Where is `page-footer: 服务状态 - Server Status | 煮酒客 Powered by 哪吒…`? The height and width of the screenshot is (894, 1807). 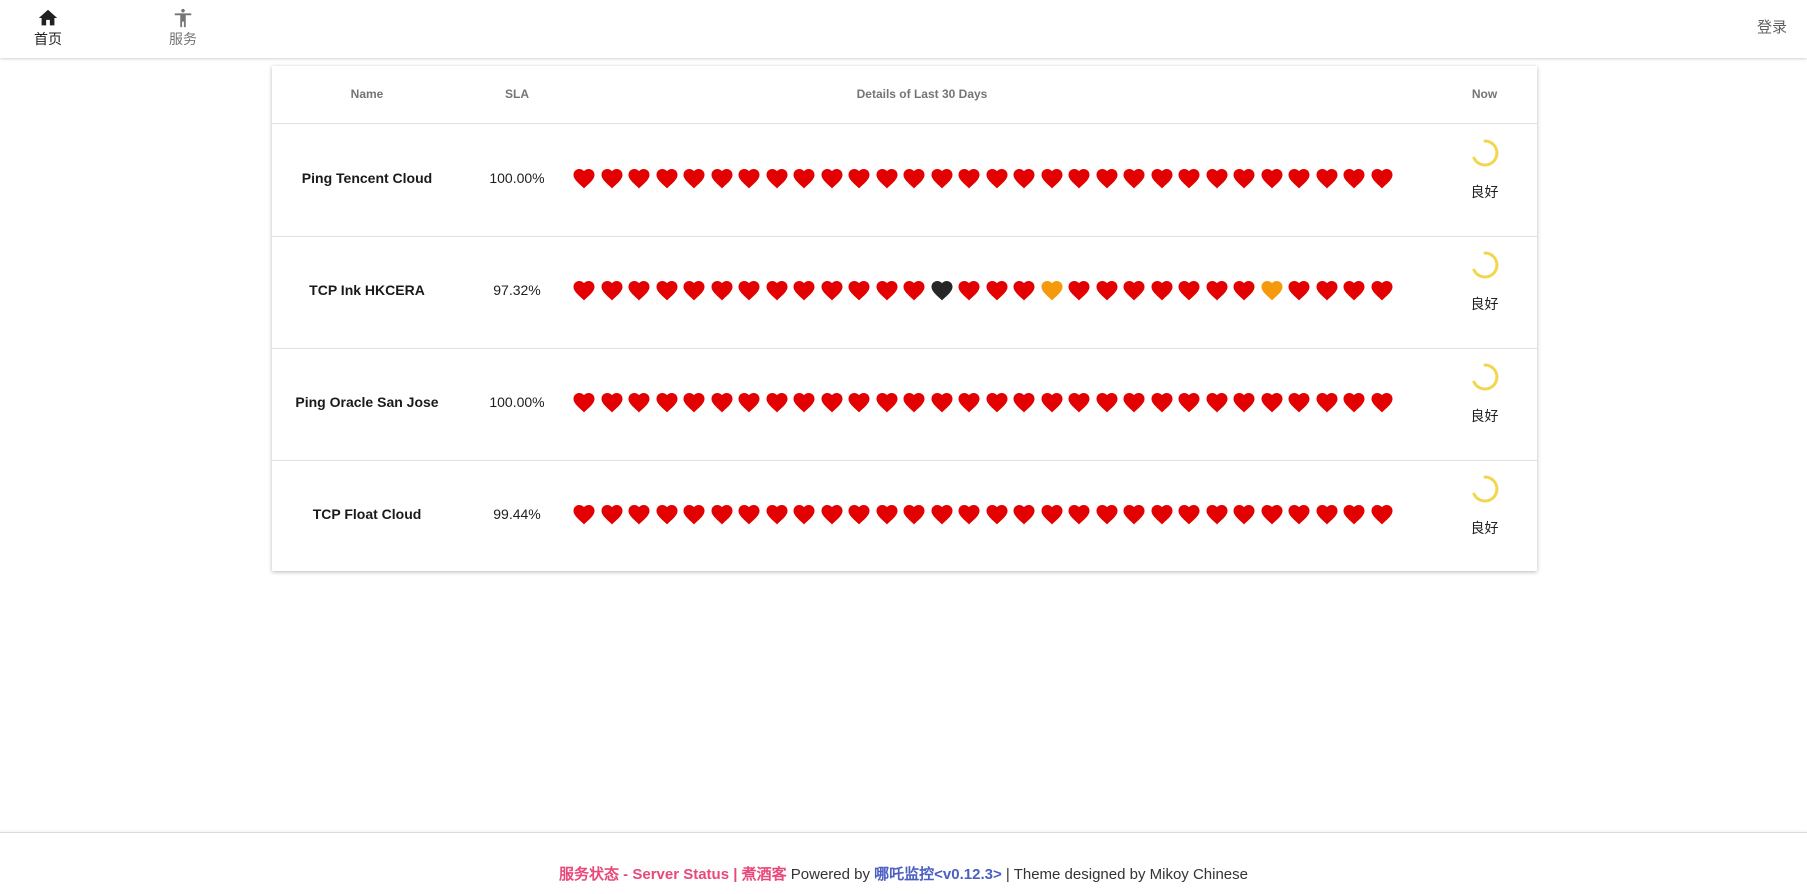 page-footer: 服务状态 - Server Status | 煮酒客 Powered by 哪吒… is located at coordinates (903, 863).